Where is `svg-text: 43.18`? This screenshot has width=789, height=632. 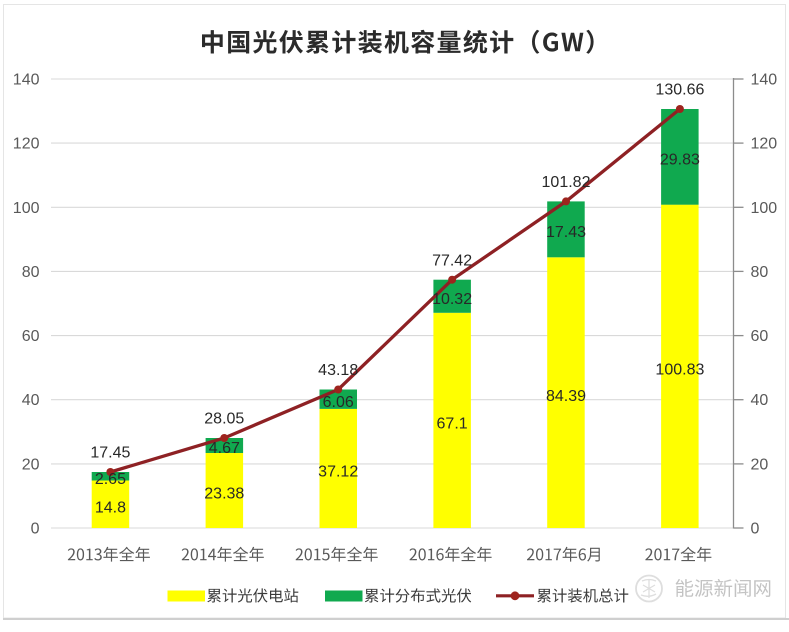 svg-text: 43.18 is located at coordinates (338, 370).